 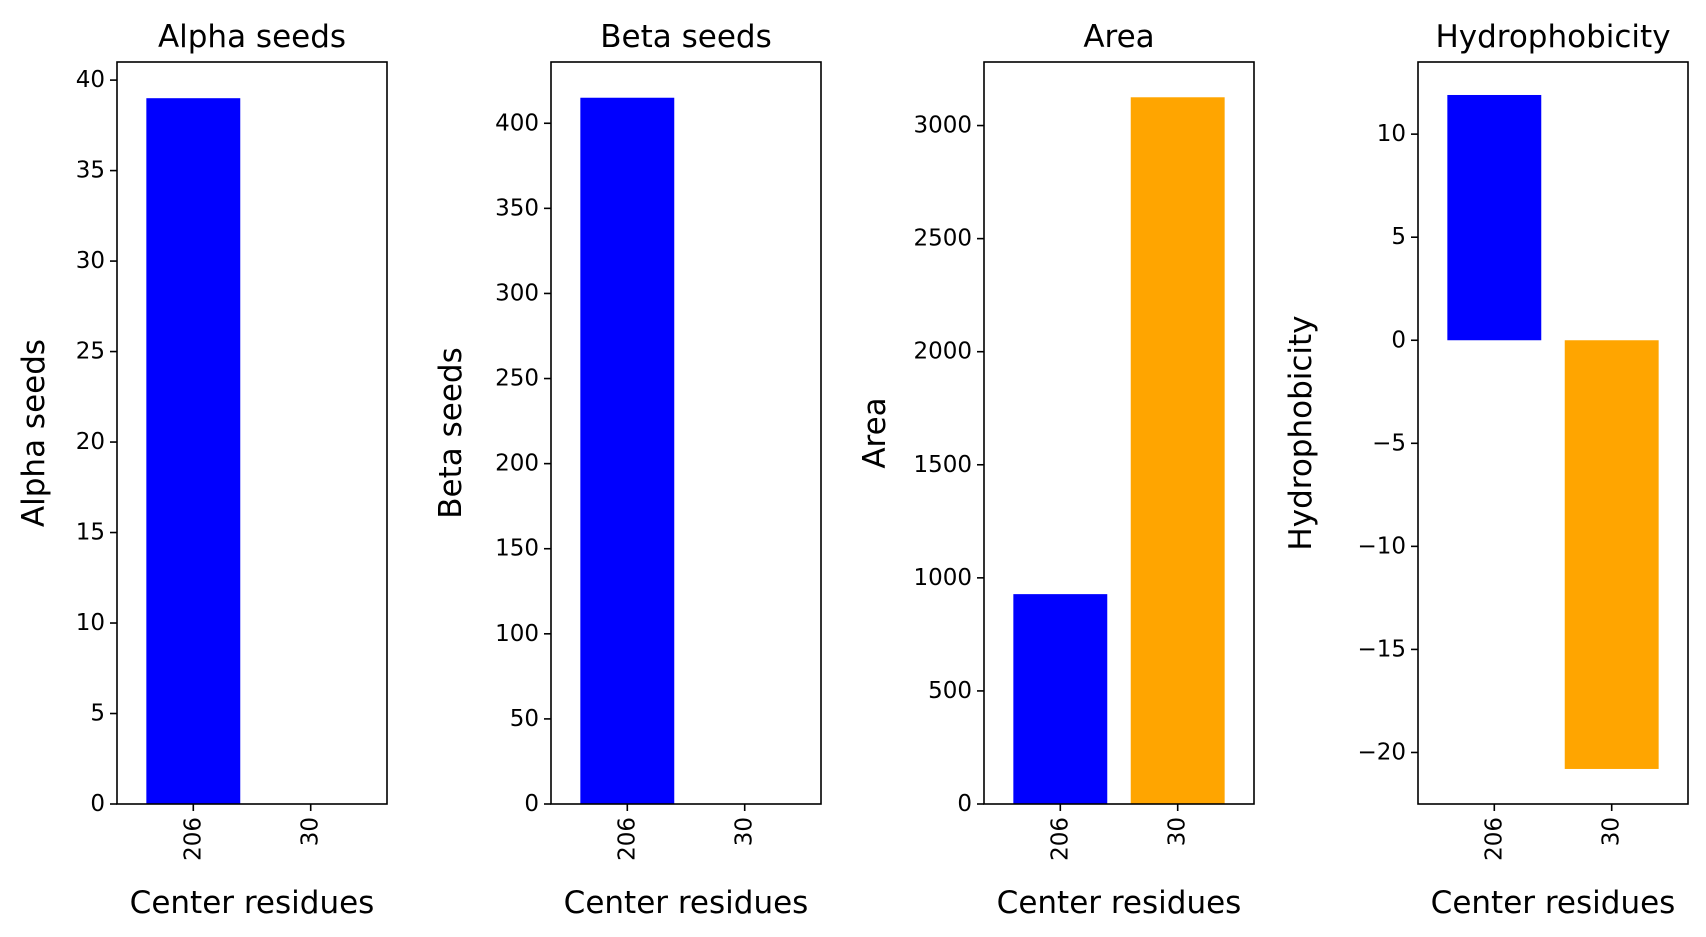 What do you see at coordinates (942, 239) in the screenshot?
I see `y-tick-label: 2500` at bounding box center [942, 239].